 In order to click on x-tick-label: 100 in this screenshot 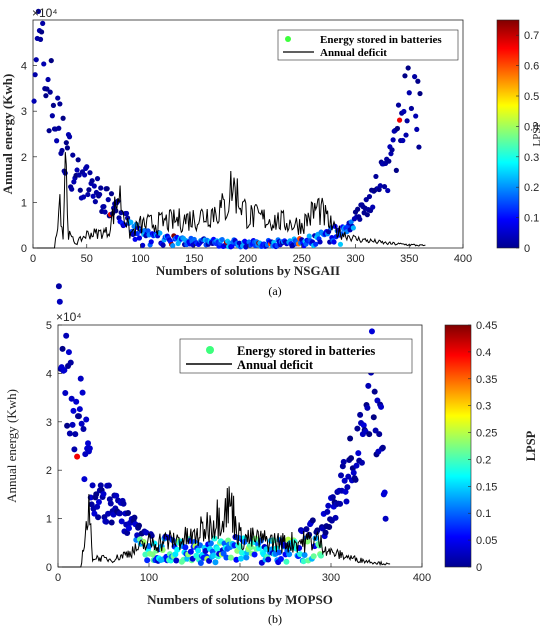, I will do `click(140, 259)`.